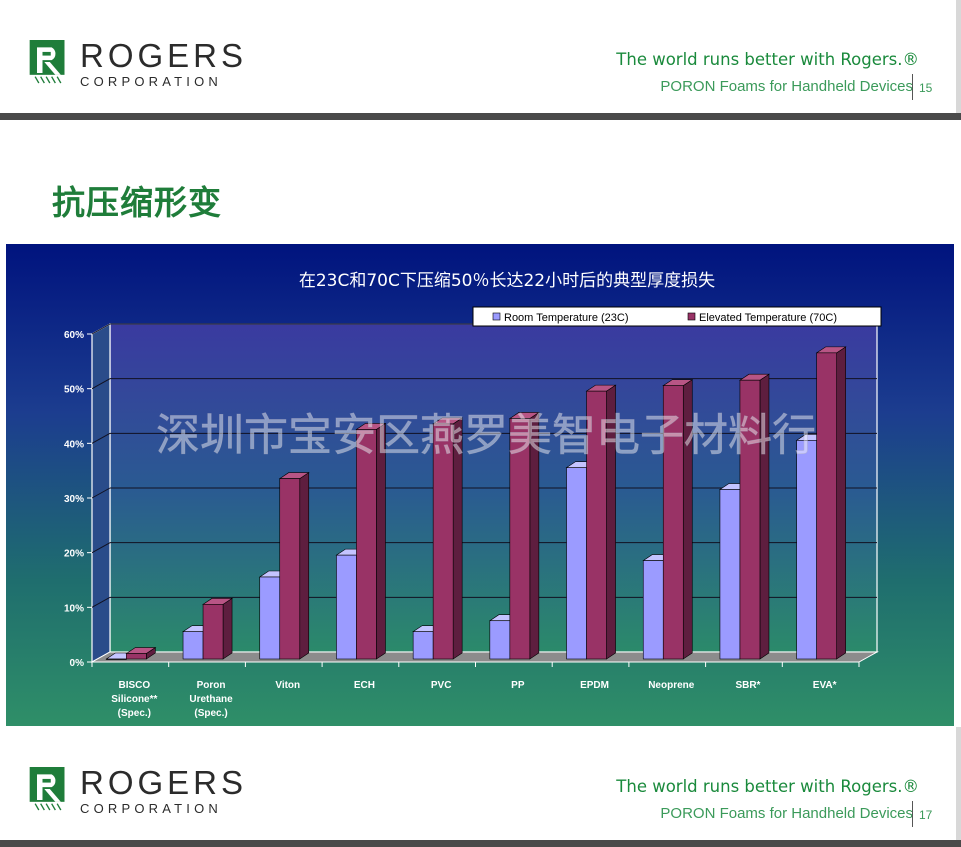  I want to click on company-name-2: ROGERS, so click(164, 782).